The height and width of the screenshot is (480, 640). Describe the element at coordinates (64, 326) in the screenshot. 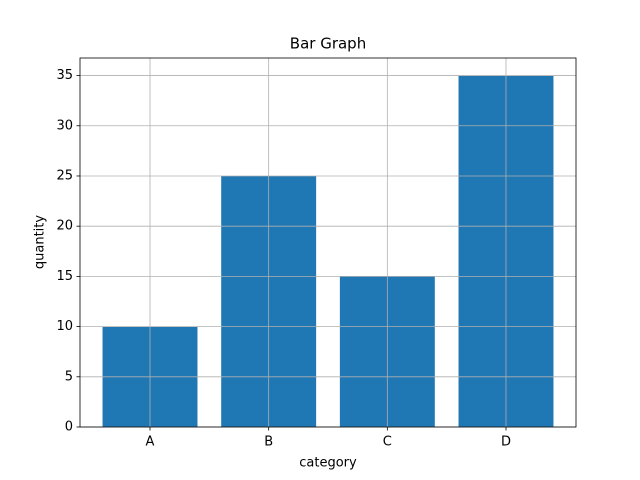

I see `y-tick-label: 10` at that location.